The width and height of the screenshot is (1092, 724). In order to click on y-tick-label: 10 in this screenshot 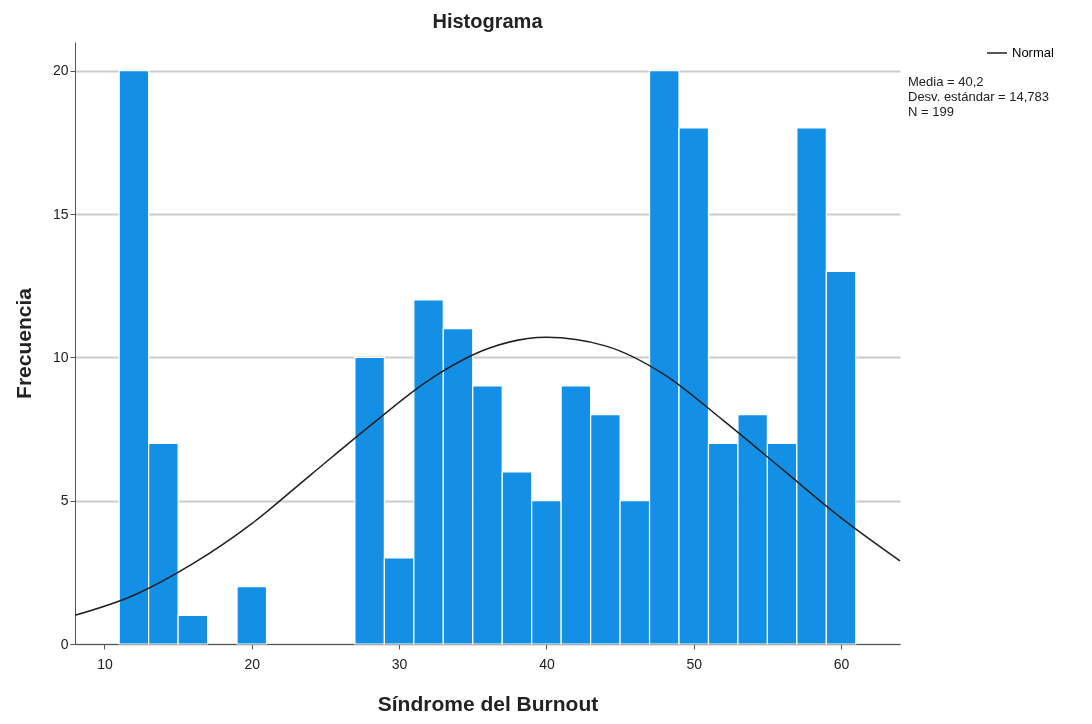, I will do `click(60, 356)`.